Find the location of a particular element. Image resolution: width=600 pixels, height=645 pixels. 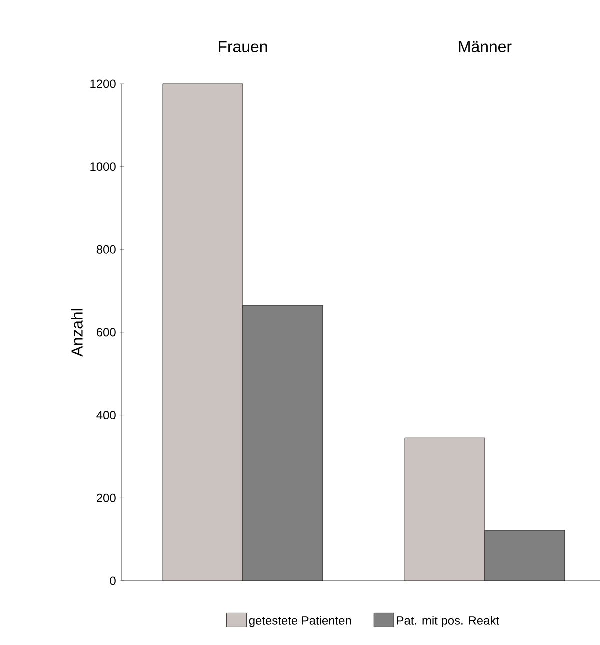

x-tick-label: Männer is located at coordinates (485, 46).